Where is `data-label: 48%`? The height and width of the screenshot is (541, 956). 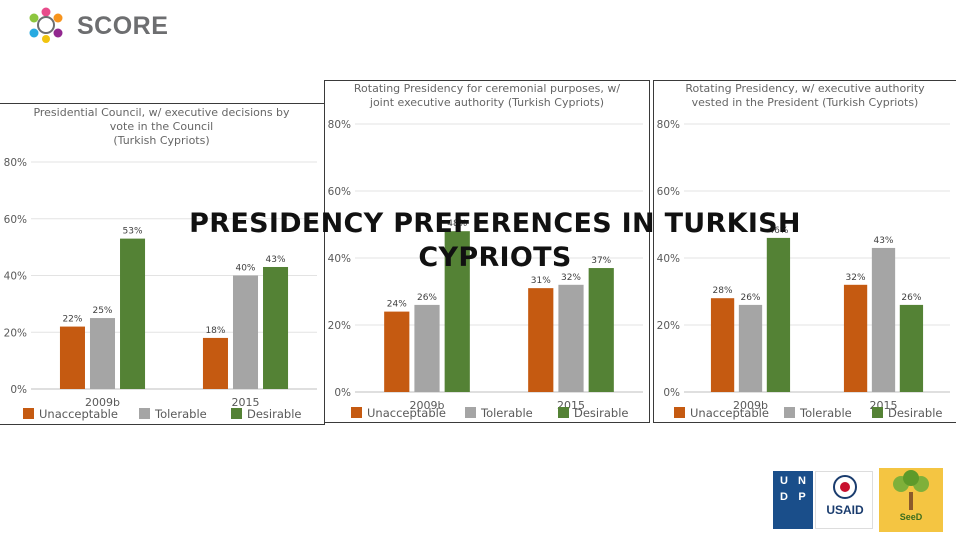 data-label: 48% is located at coordinates (457, 224).